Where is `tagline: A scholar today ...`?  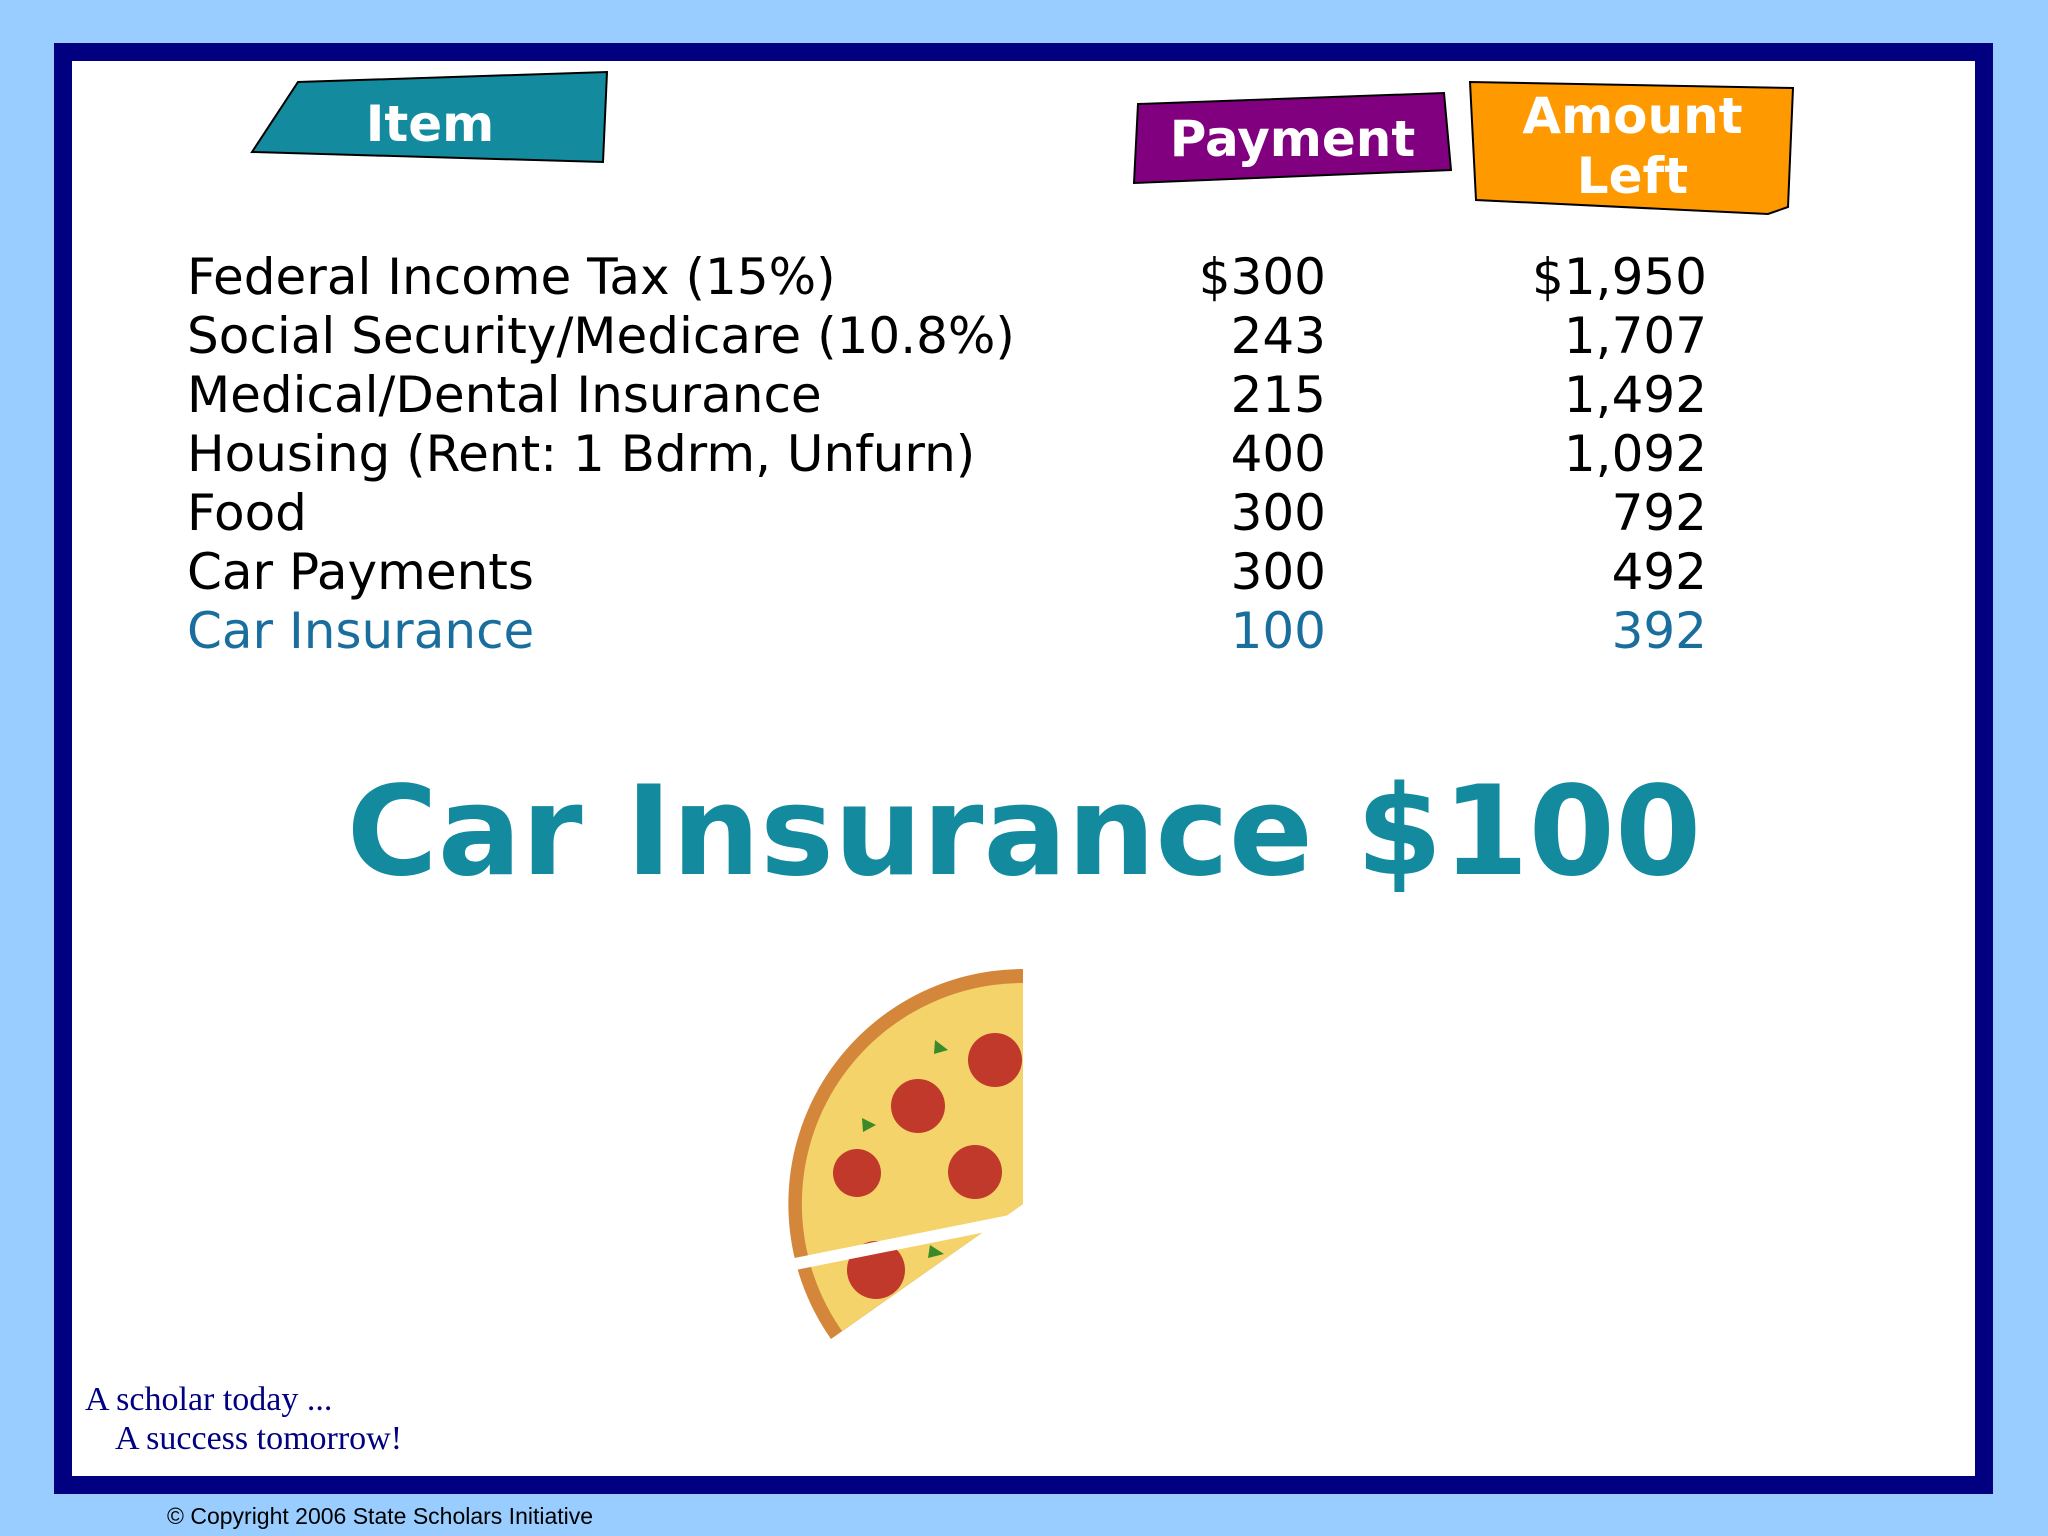 tagline: A scholar today ... is located at coordinates (209, 1399).